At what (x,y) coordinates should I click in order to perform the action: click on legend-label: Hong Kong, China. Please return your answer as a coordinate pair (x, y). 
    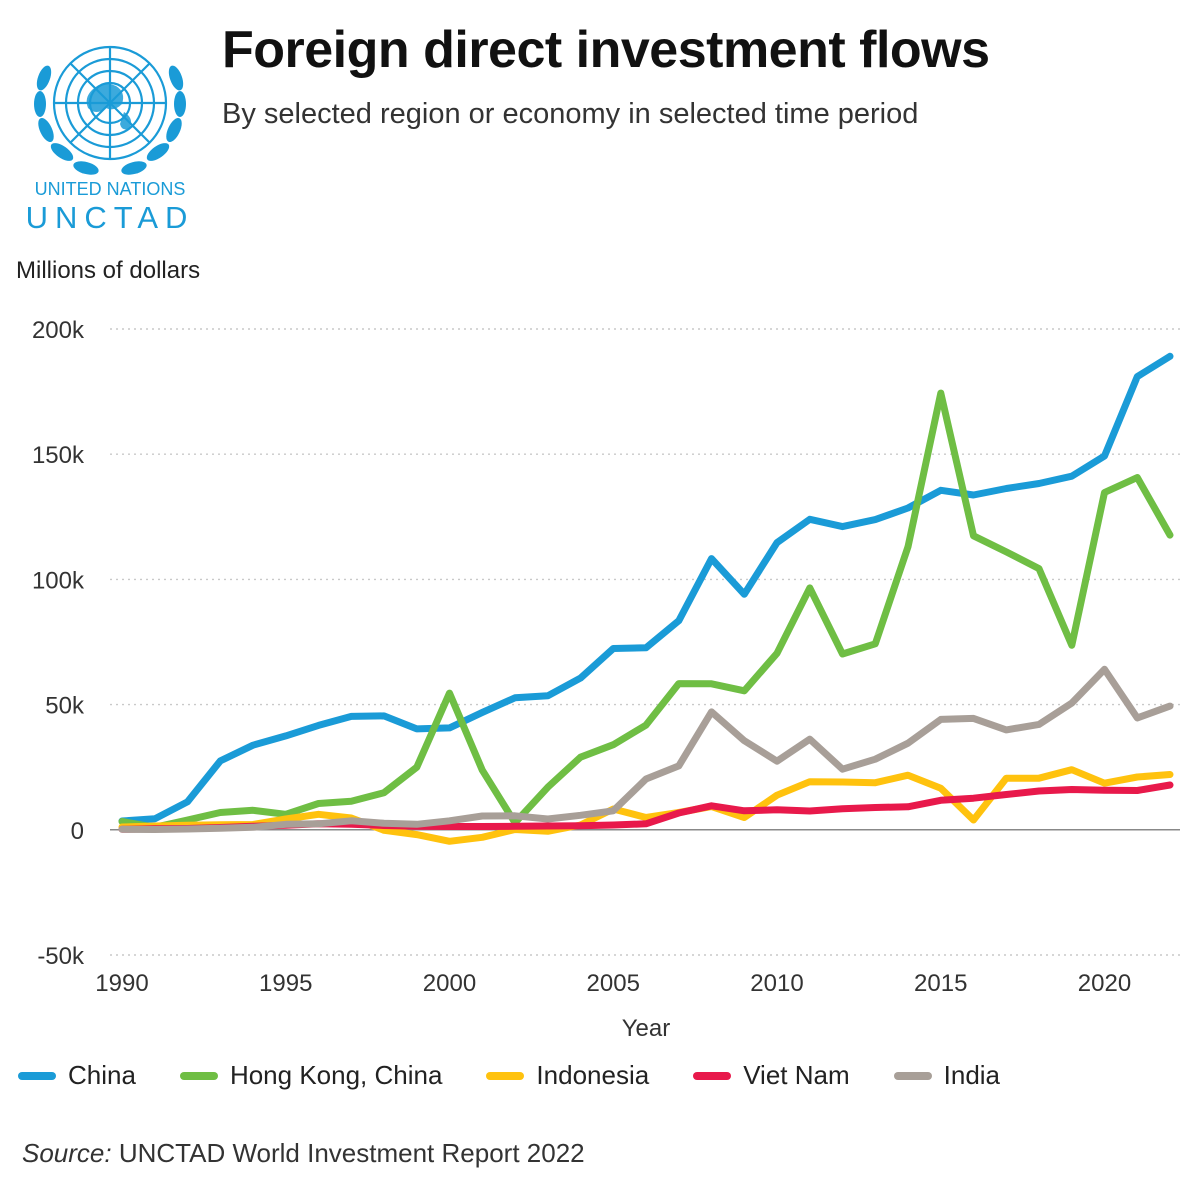
    Looking at the image, I should click on (336, 1075).